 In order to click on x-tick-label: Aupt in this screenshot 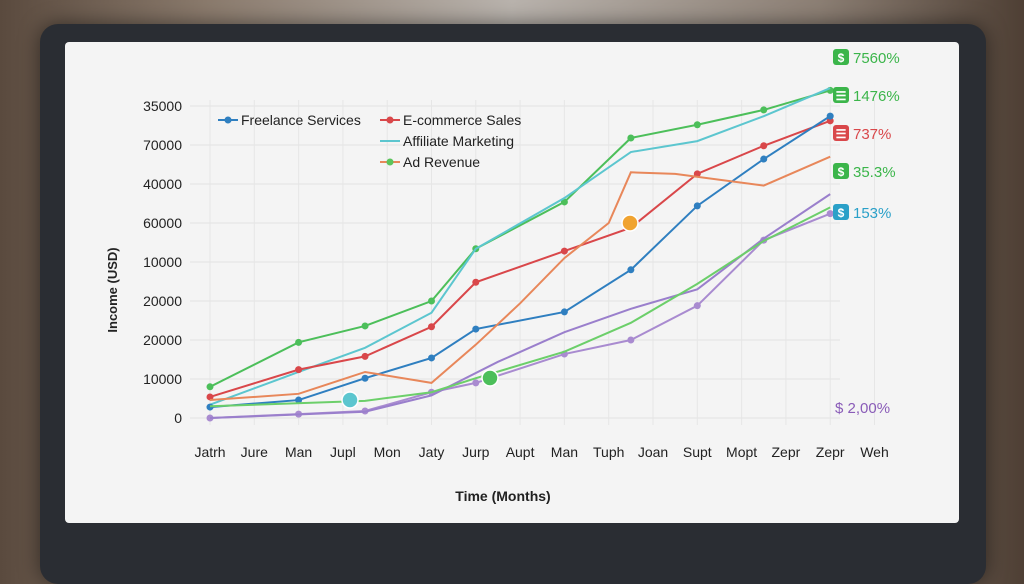, I will do `click(520, 452)`.